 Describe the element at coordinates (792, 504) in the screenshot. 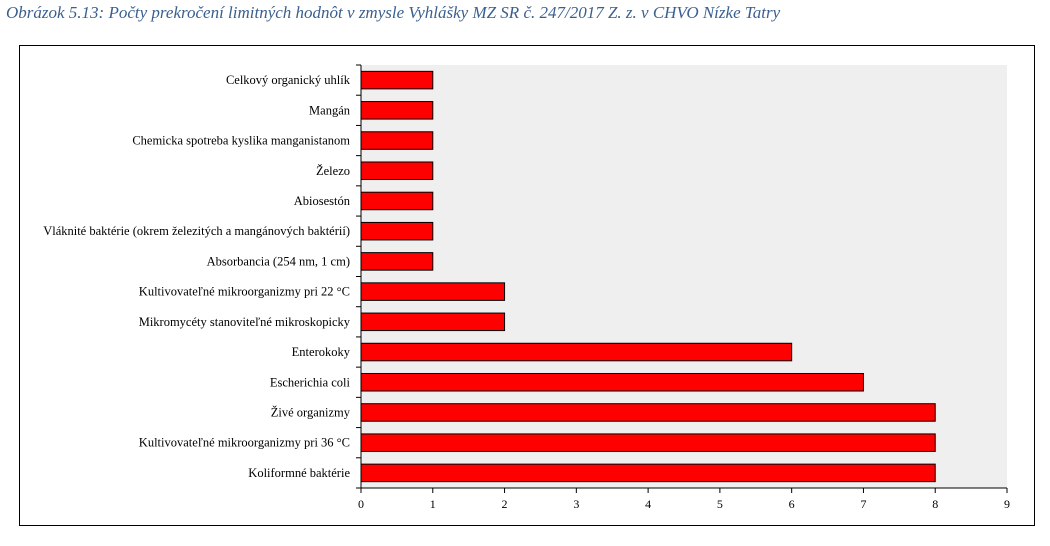

I see `x-tick-label-6: 6` at that location.